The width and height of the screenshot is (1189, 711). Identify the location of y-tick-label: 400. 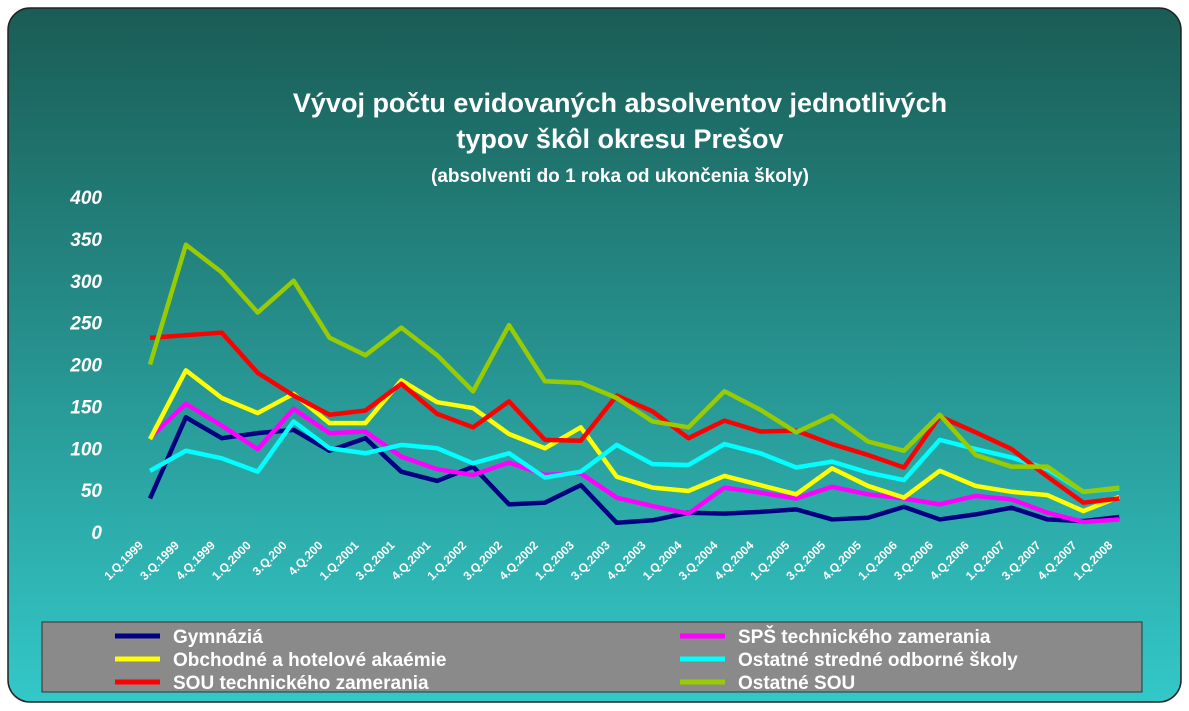
(85, 198).